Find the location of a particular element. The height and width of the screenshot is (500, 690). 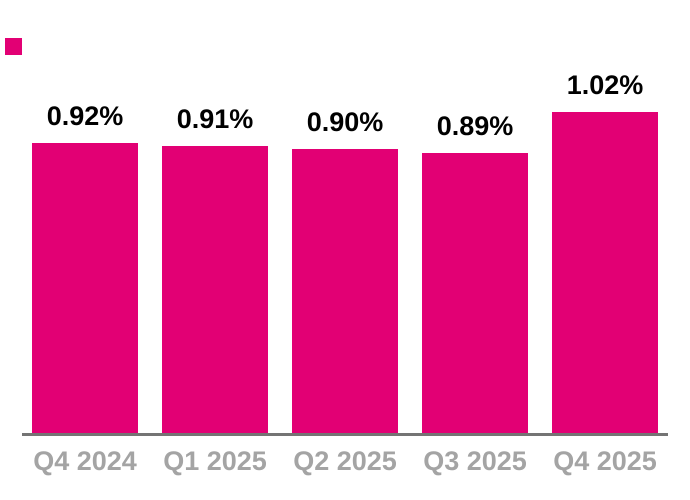

bar-category-label: Q3 2025 is located at coordinates (475, 461).